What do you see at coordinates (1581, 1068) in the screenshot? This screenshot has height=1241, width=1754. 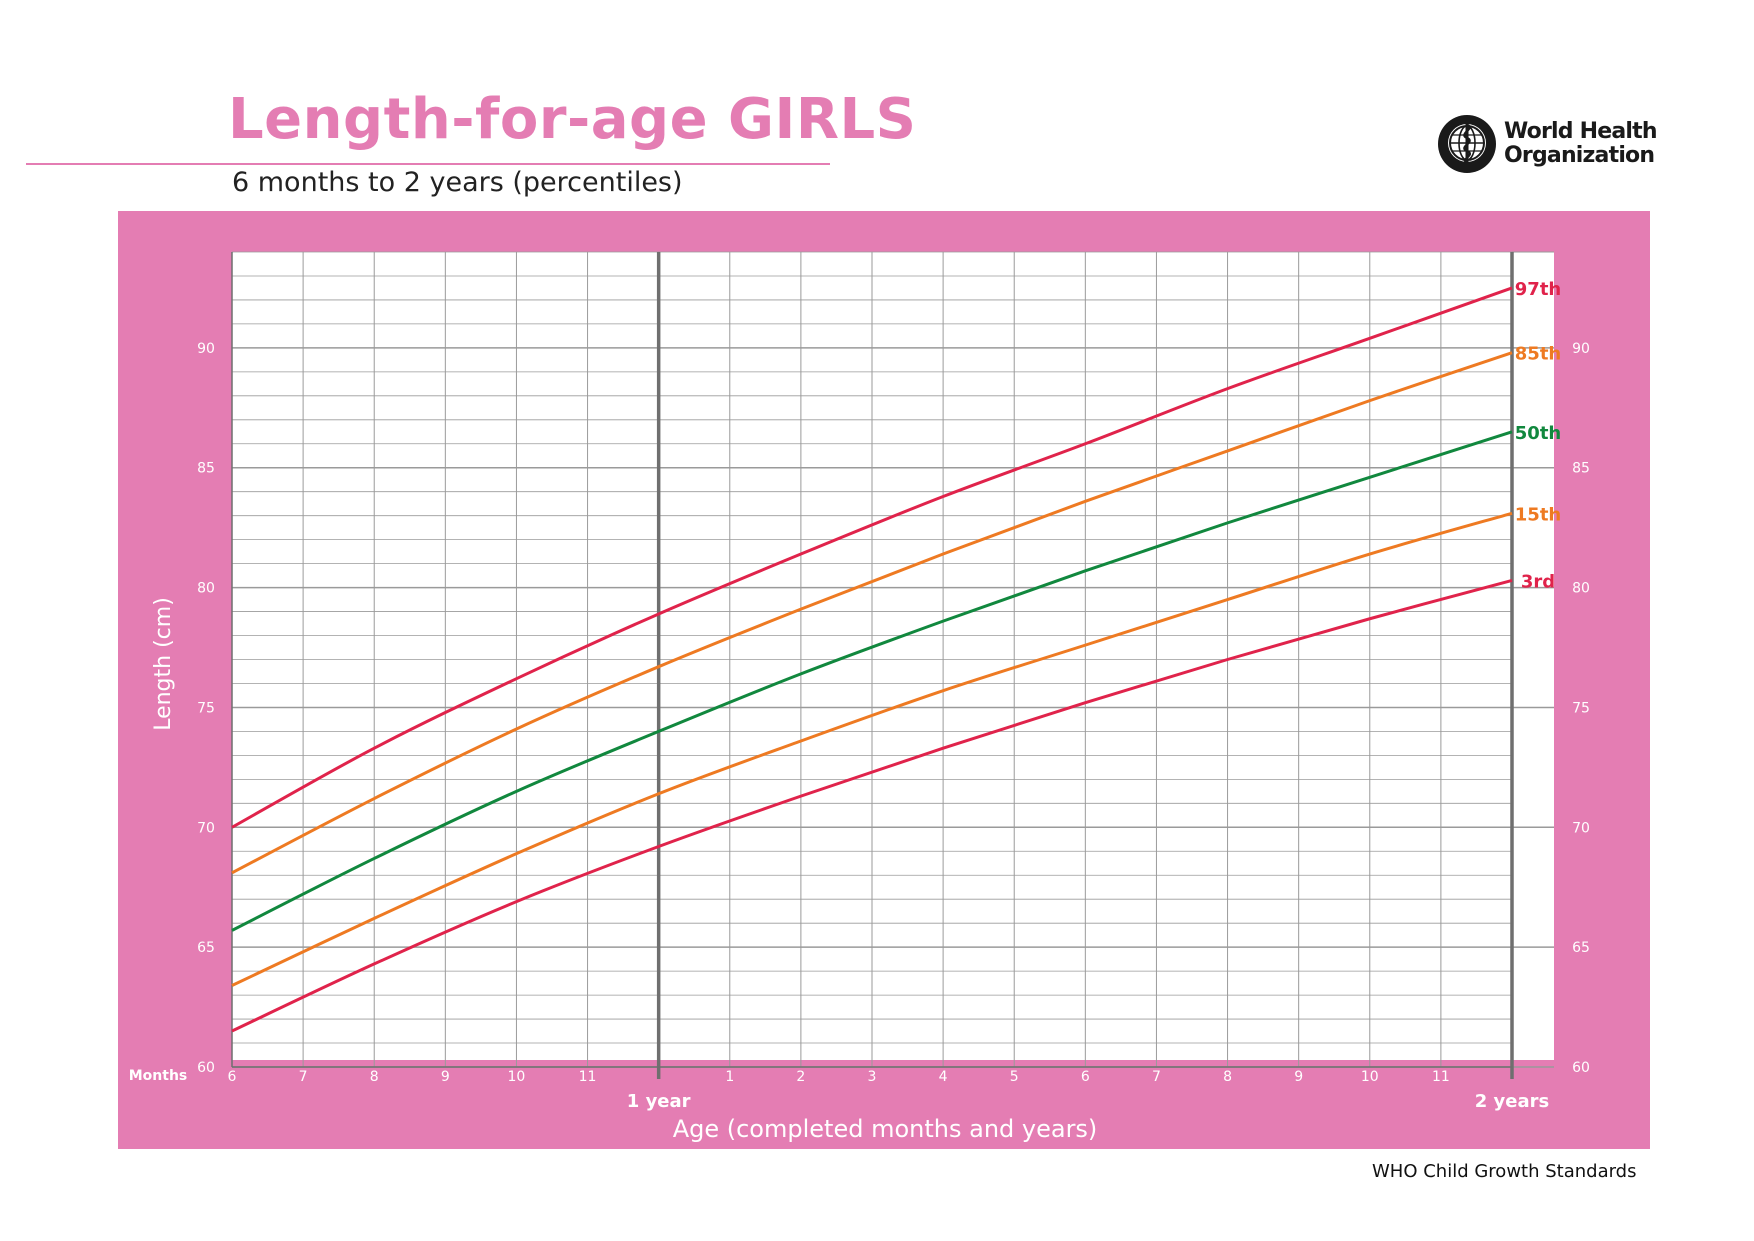 I see `y-tick-label-right: 60` at bounding box center [1581, 1068].